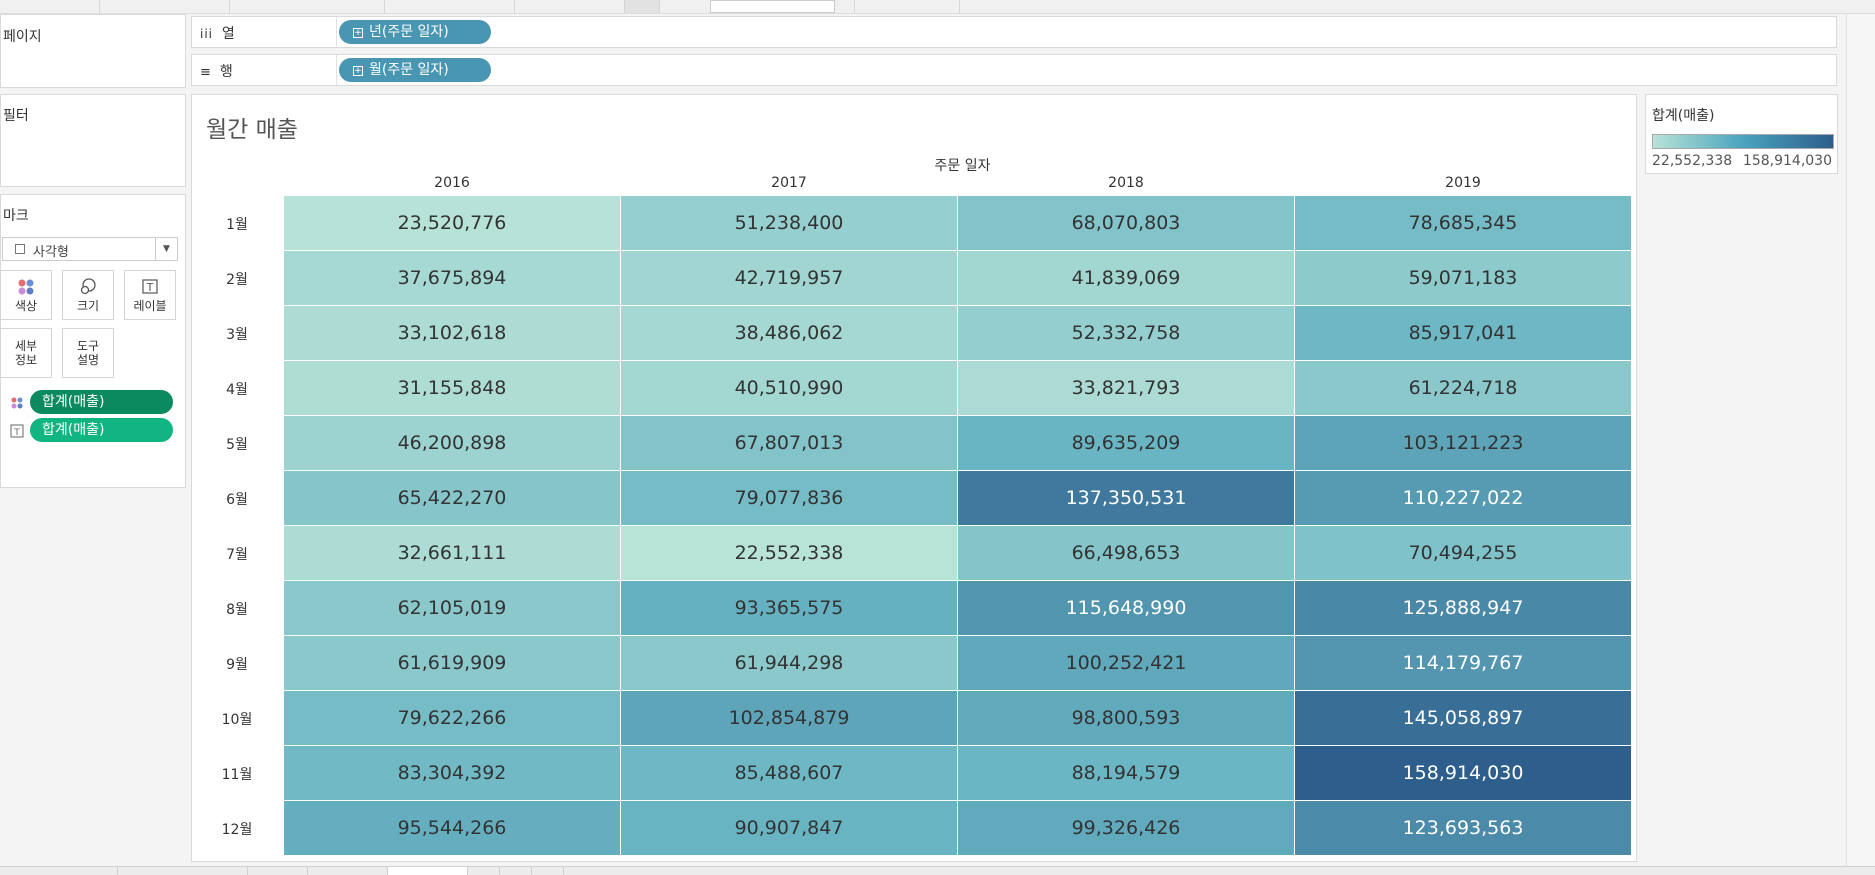  Describe the element at coordinates (88, 353) in the screenshot. I see `marks-tooltip-button: 도구 설명` at that location.